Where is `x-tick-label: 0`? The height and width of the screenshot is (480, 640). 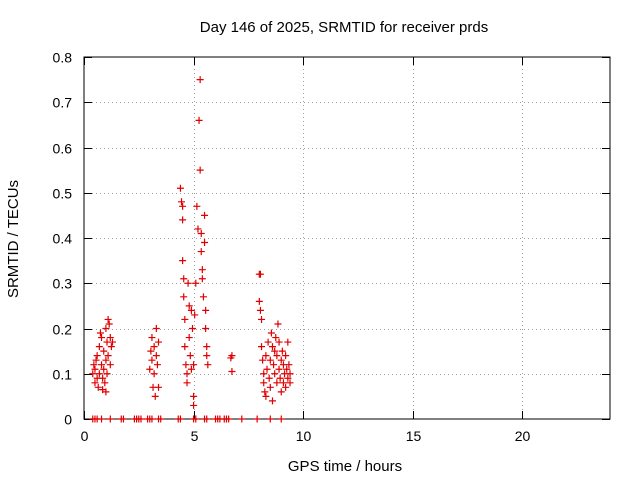
x-tick-label: 0 is located at coordinates (85, 436).